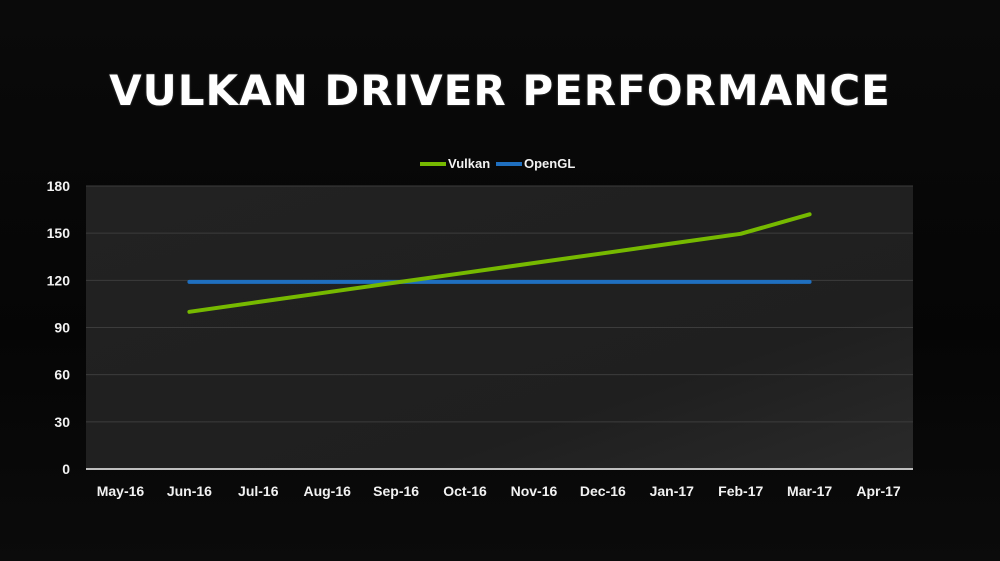  Describe the element at coordinates (62, 422) in the screenshot. I see `y-tick-label: 30` at that location.